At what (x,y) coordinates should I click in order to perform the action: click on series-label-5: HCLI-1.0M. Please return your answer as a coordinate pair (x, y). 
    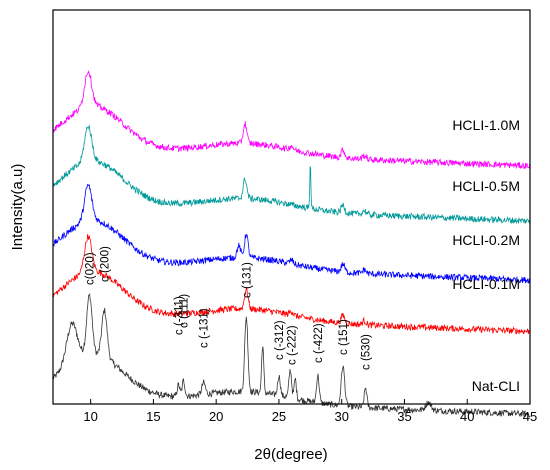
    Looking at the image, I should click on (486, 125).